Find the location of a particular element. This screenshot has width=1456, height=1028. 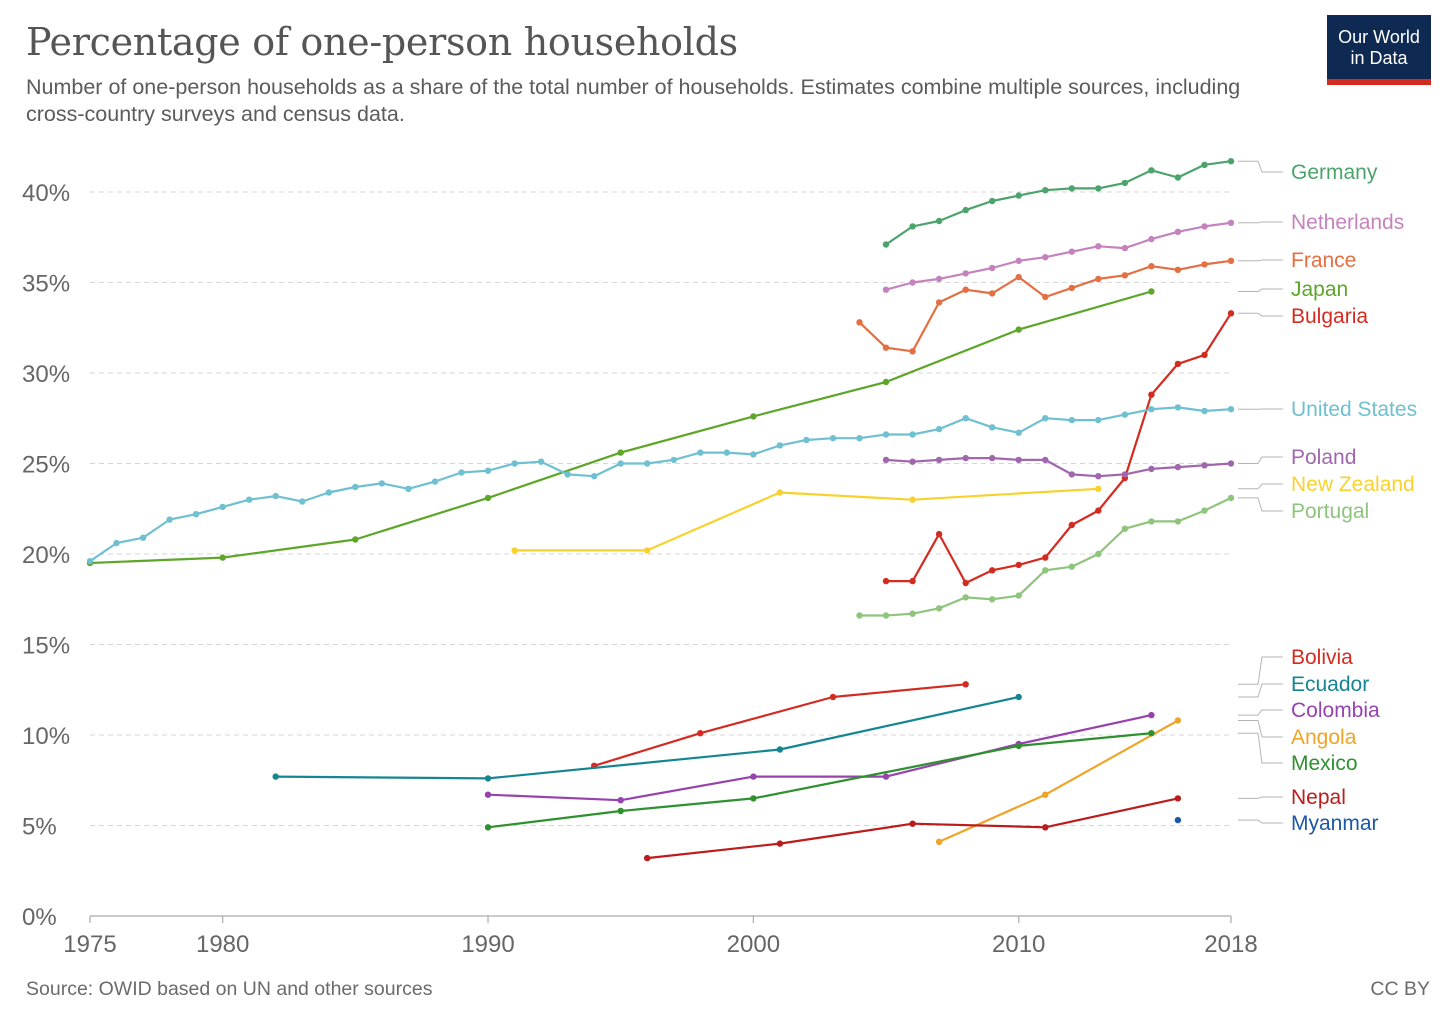

legend-label-nepal: Nepal is located at coordinates (1318, 797).